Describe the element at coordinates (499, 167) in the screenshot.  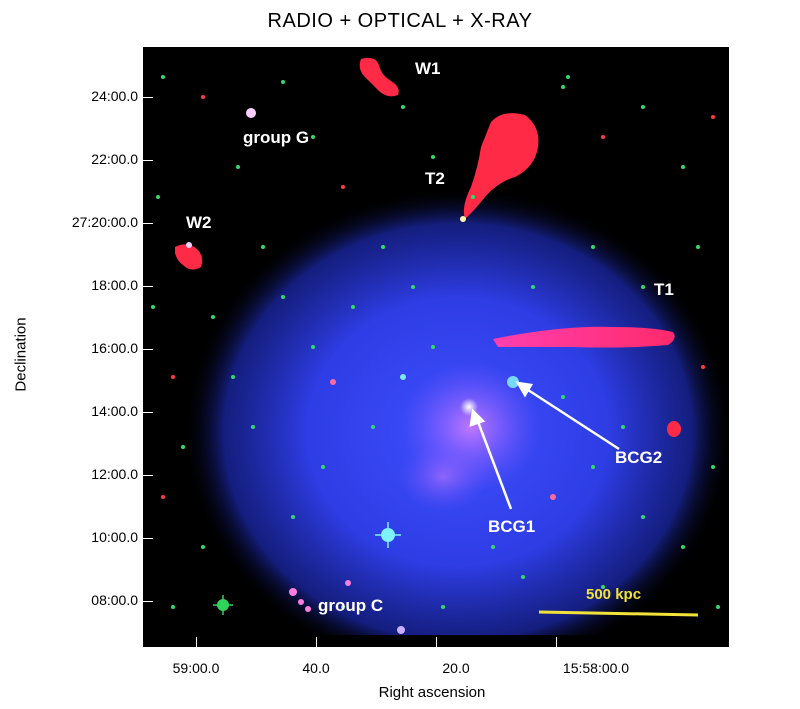
I see `radio-source-t2` at that location.